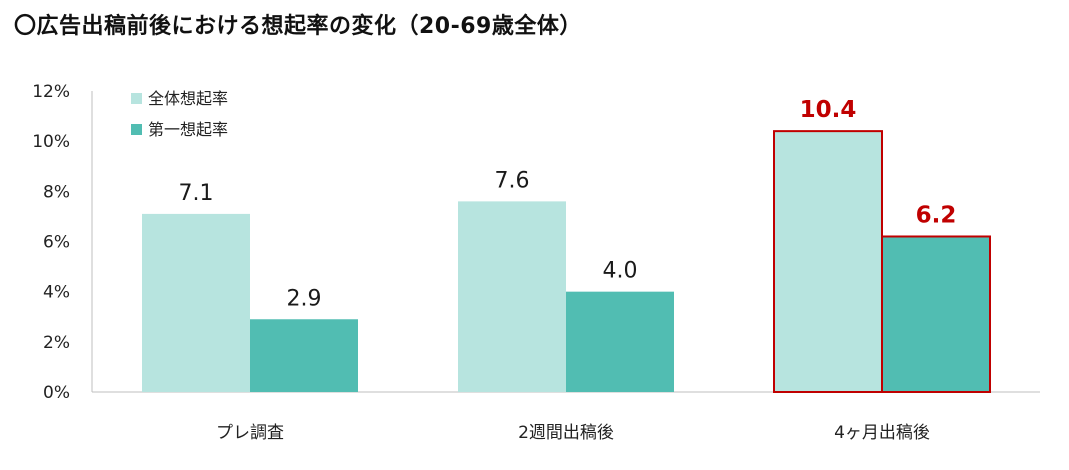 The image size is (1069, 470). Describe the element at coordinates (51, 142) in the screenshot. I see `y-tick-label: 10%` at that location.